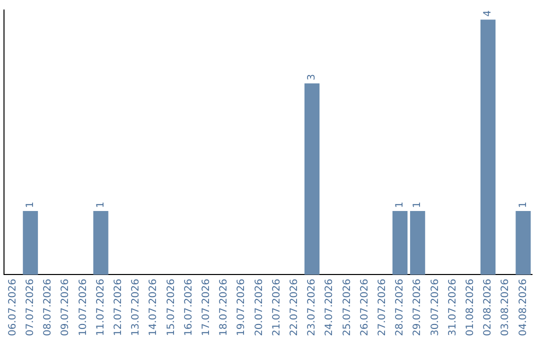 This screenshot has width=540, height=340. Describe the element at coordinates (435, 307) in the screenshot. I see `x-tick-label: 30.07.2026` at that location.